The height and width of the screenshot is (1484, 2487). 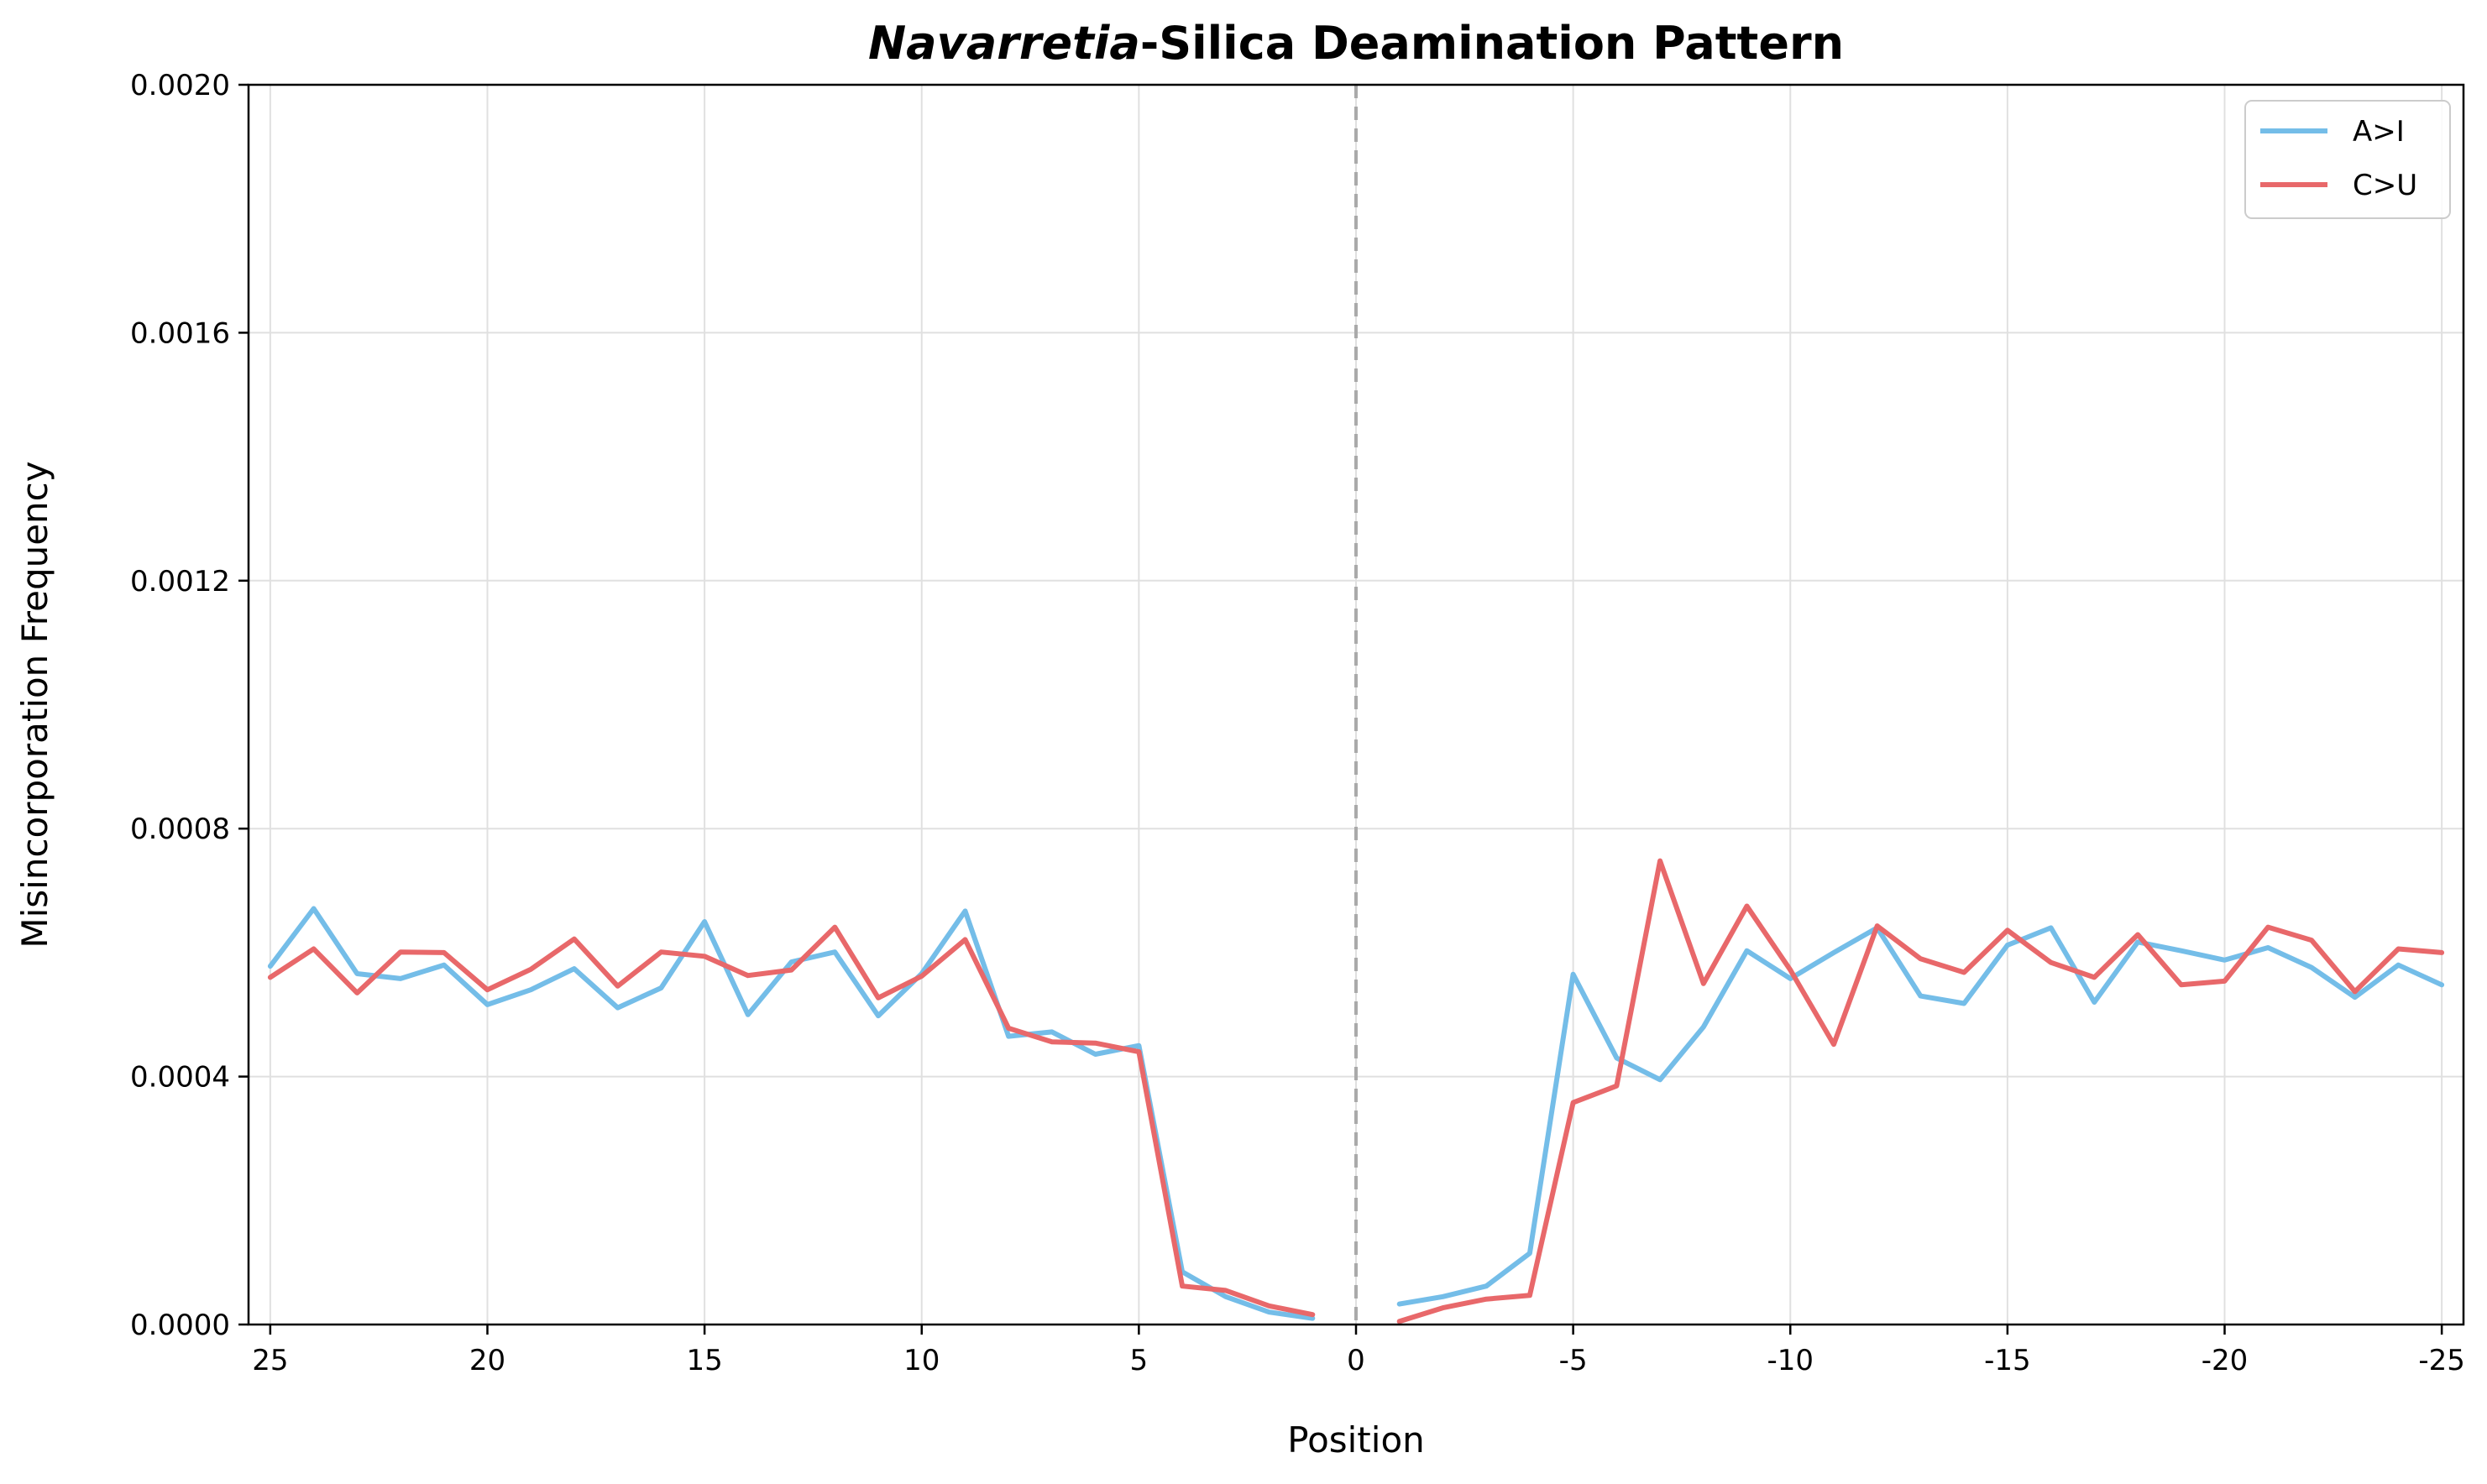 I want to click on legend-frame, so click(x=2347, y=159).